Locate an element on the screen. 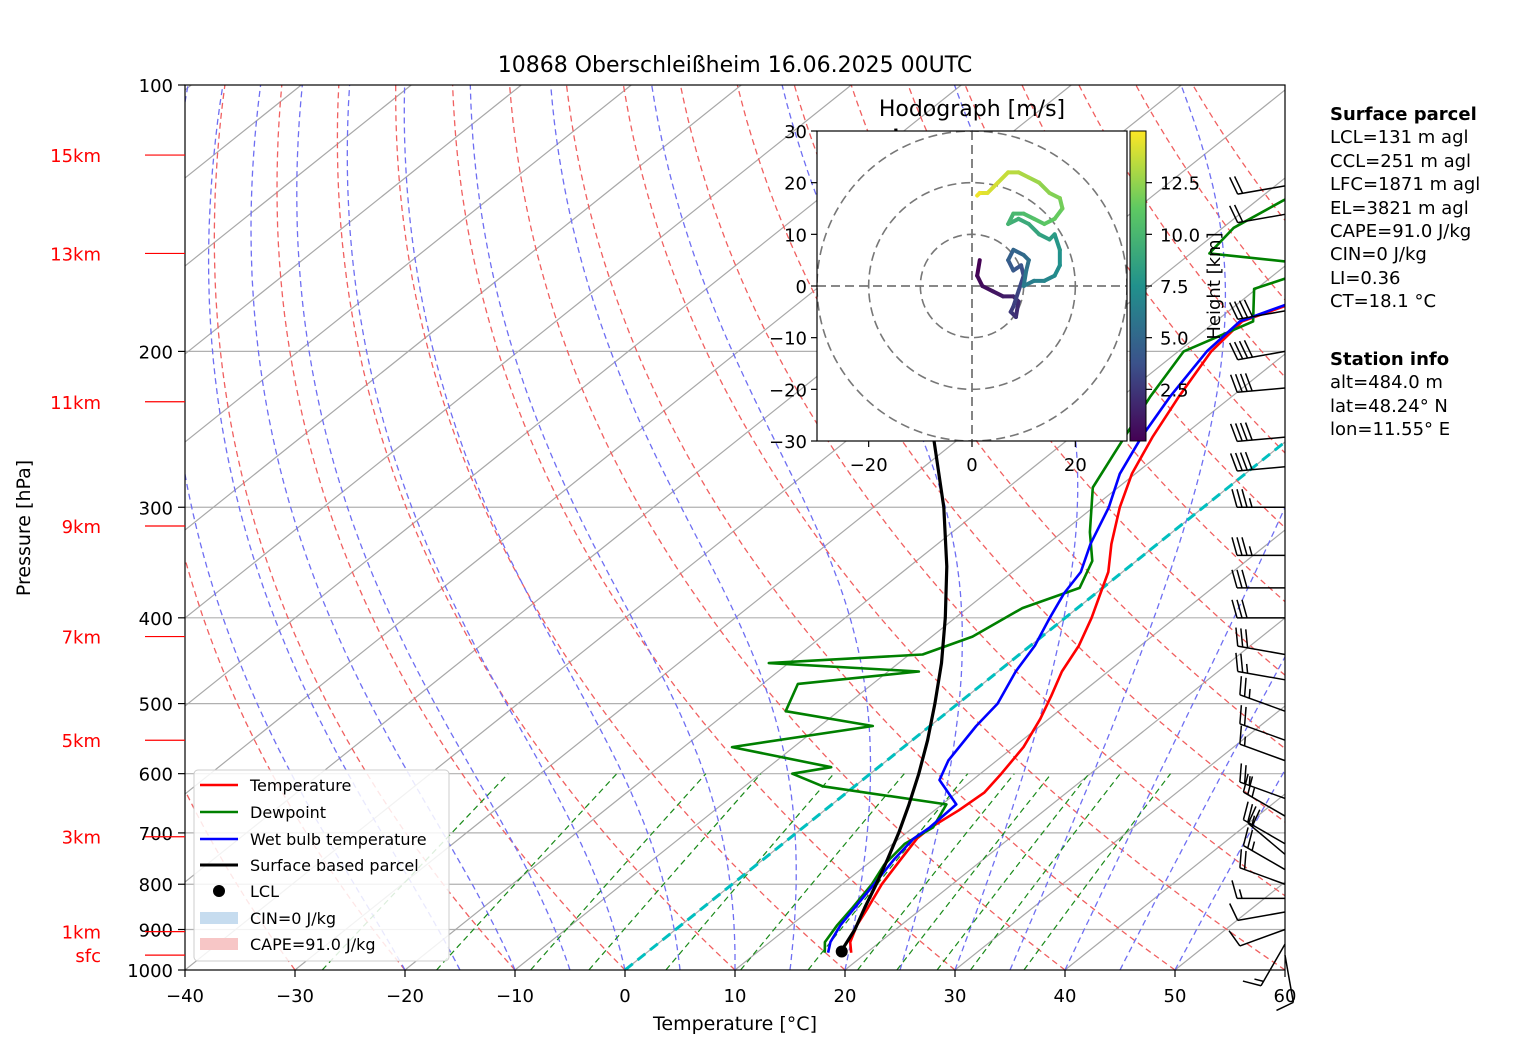 The width and height of the screenshot is (1517, 1056). surface-parcel-line: LI=0.36 is located at coordinates (1365, 278).